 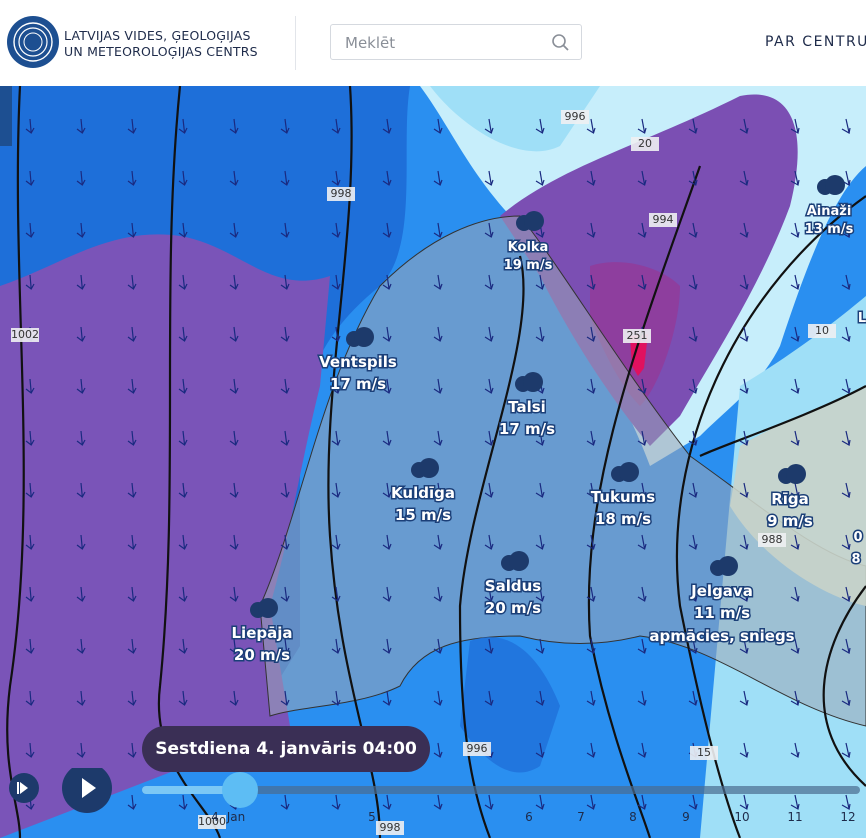 I want to click on edge-label: 0, so click(x=857, y=537).